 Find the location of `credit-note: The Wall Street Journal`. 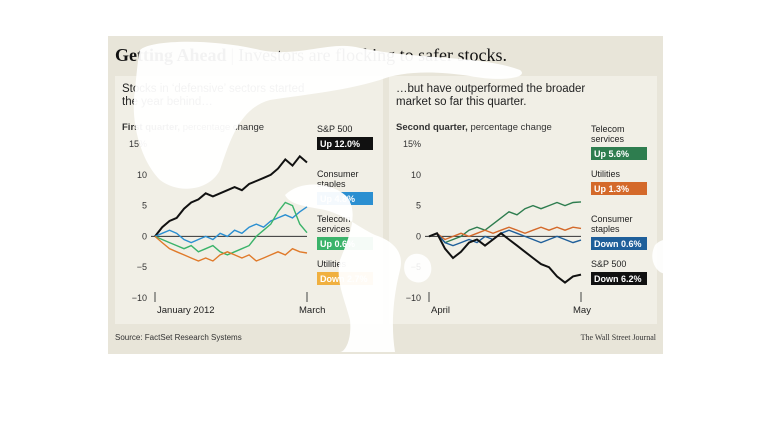

credit-note: The Wall Street Journal is located at coordinates (618, 337).